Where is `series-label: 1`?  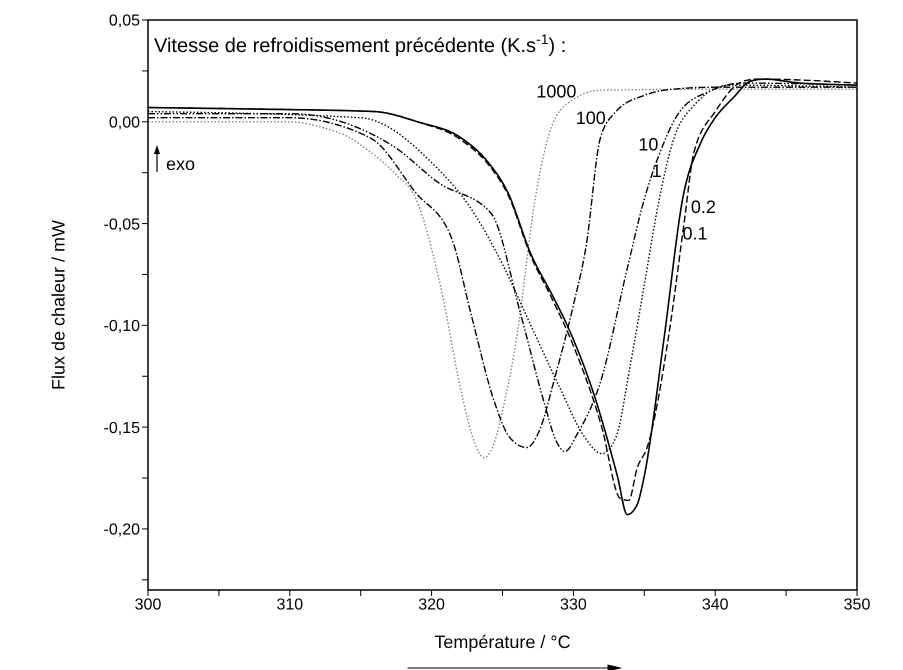 series-label: 1 is located at coordinates (657, 170).